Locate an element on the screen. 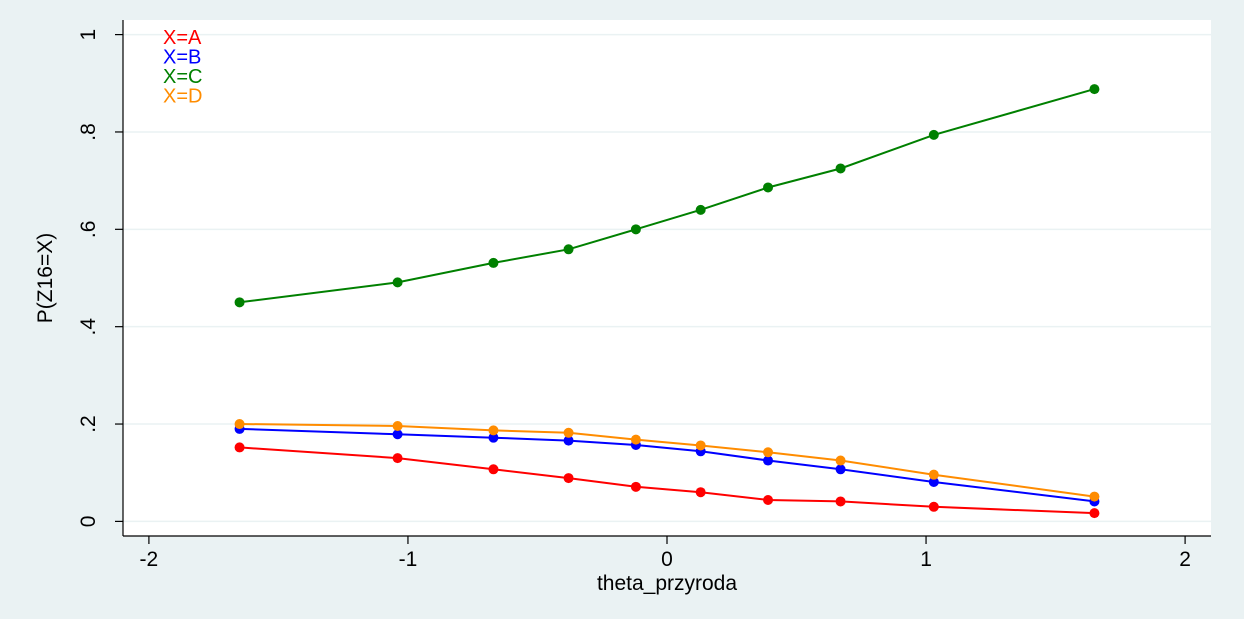  y-tick-label: .4 is located at coordinates (88, 327).